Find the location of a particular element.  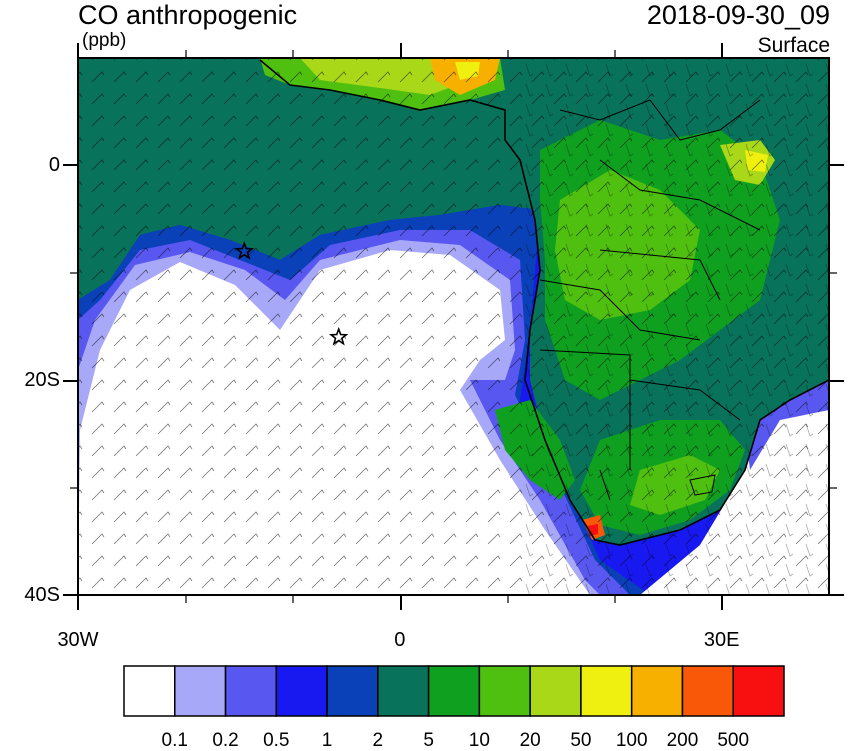

colorbar-label: 20 is located at coordinates (530, 740).